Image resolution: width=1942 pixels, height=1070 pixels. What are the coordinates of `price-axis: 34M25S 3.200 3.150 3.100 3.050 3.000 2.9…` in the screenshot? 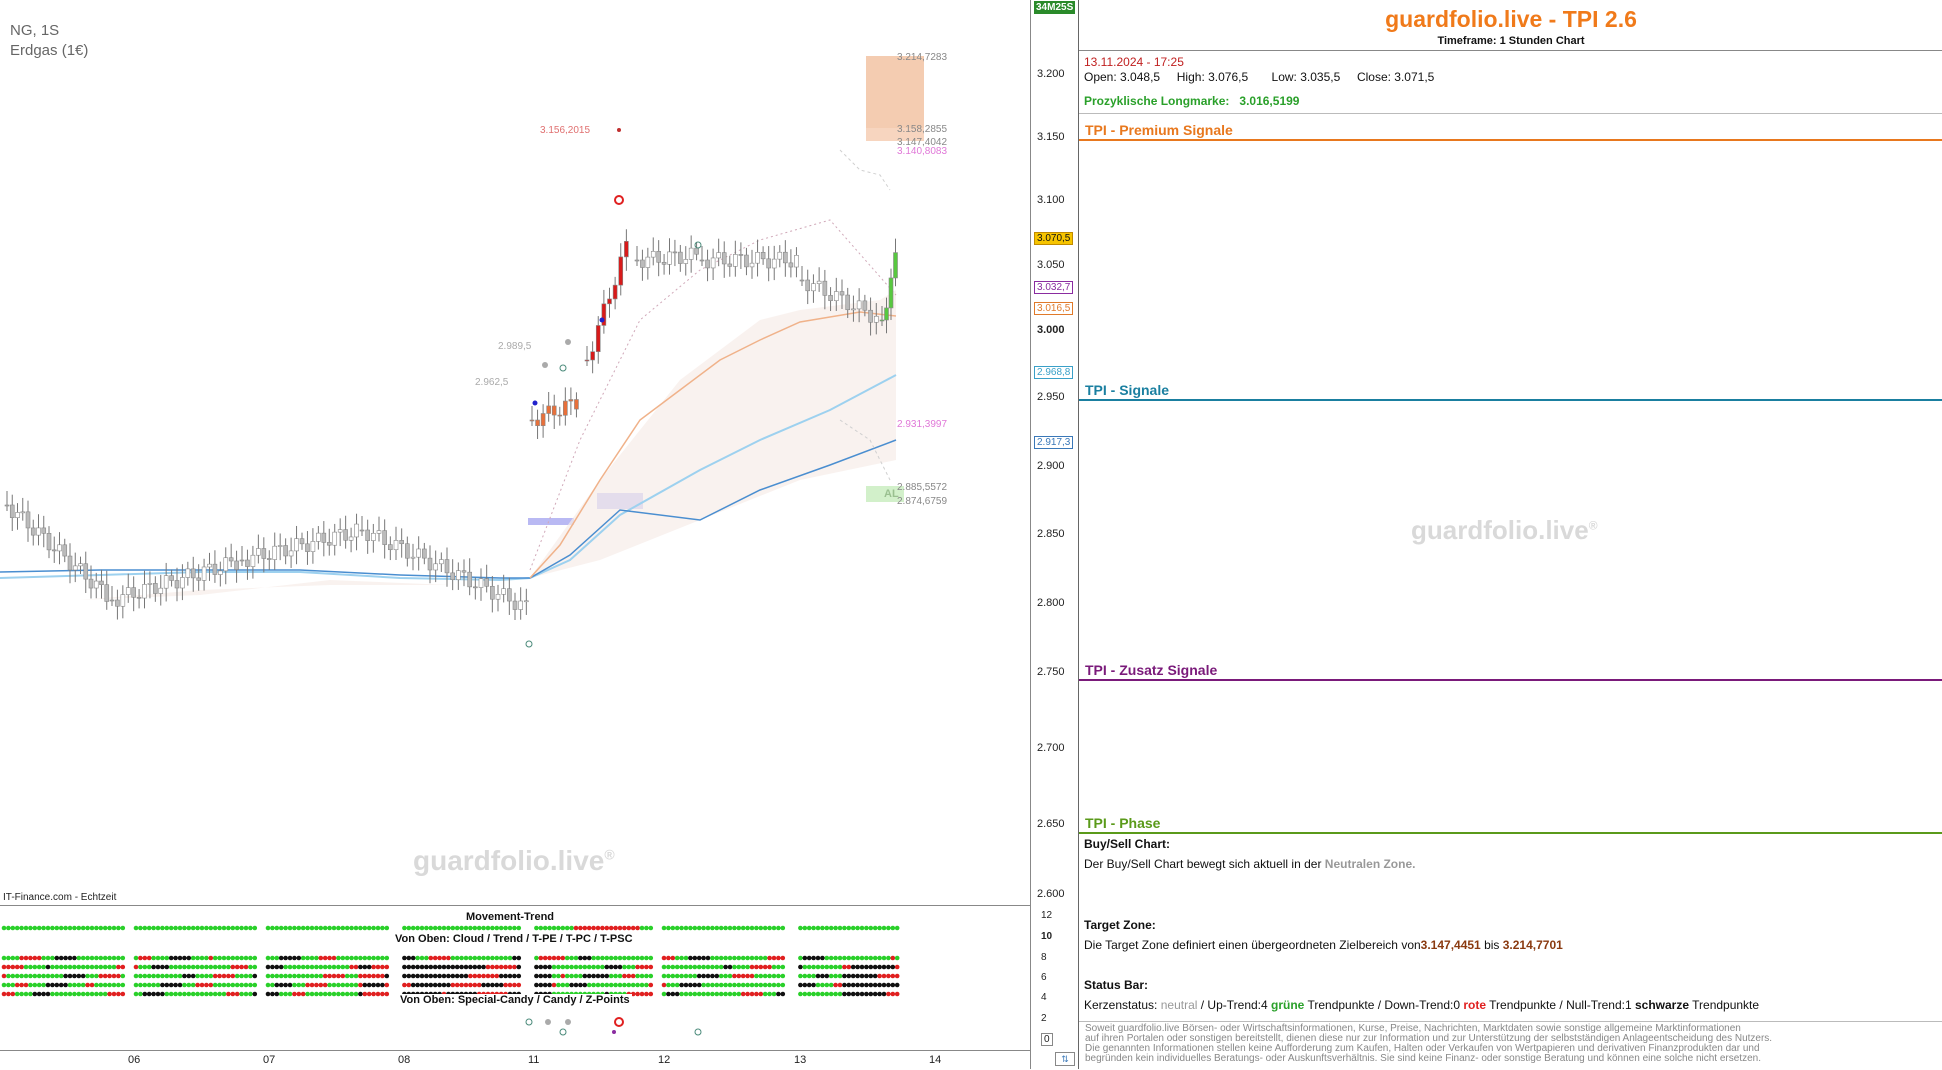 It's located at (1054, 534).